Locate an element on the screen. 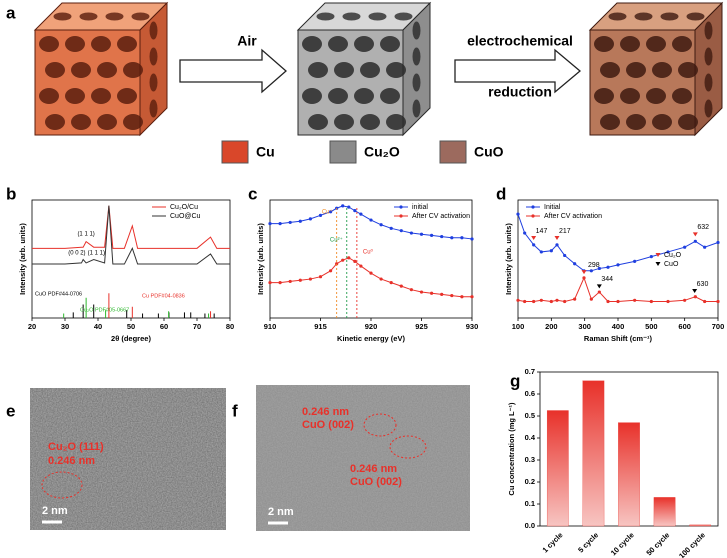  legend-label: CuO@Cu is located at coordinates (185, 216).